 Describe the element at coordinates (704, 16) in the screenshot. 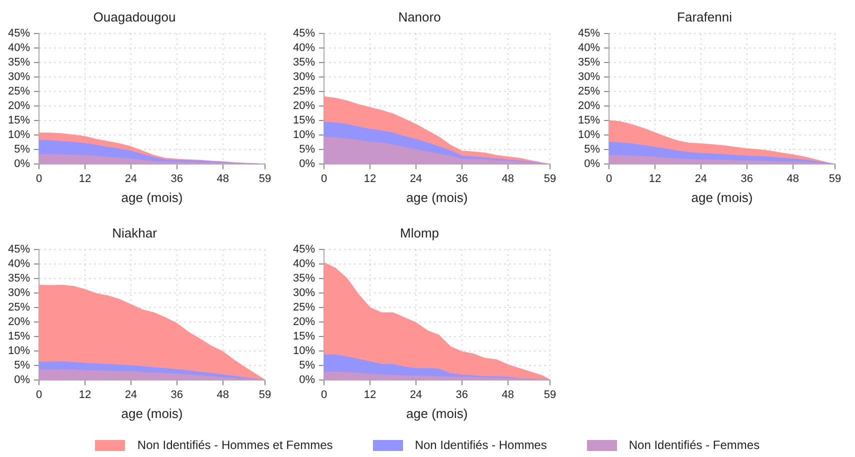

I see `chart-title: Farafenni` at that location.